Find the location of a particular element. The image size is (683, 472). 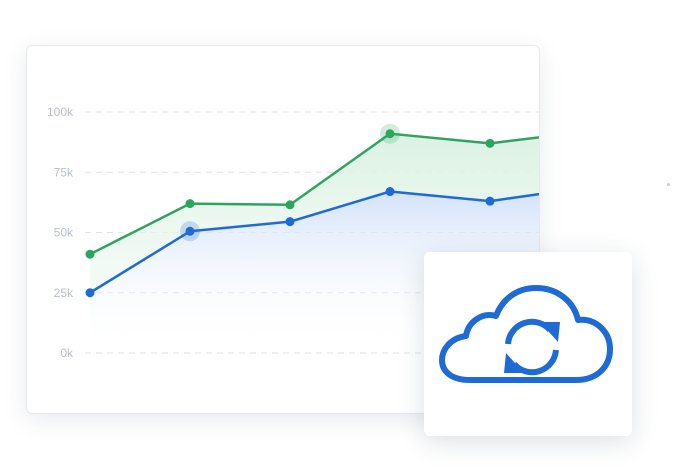

y-tick-label: 100k is located at coordinates (60, 112).